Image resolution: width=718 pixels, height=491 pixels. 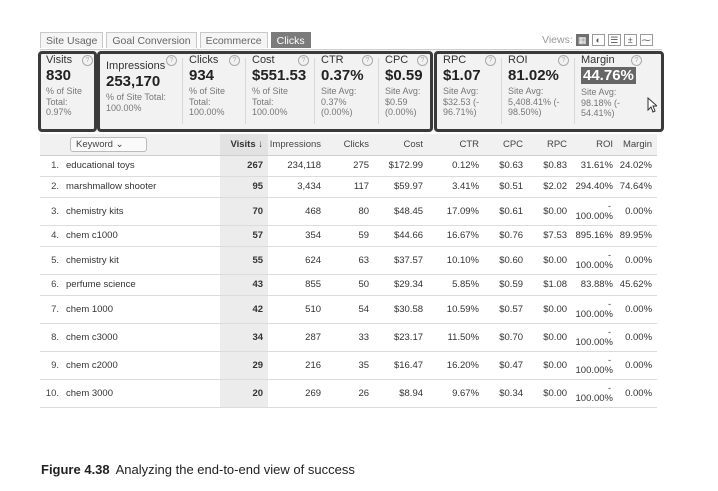 What do you see at coordinates (297, 211) in the screenshot?
I see `cell-impressions: 468` at bounding box center [297, 211].